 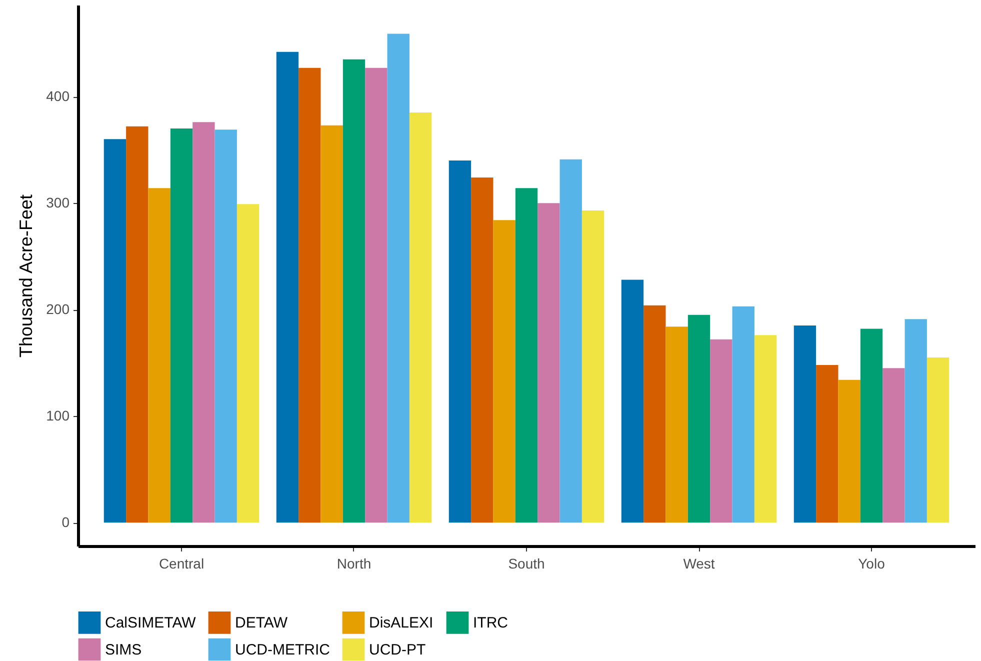 What do you see at coordinates (282, 650) in the screenshot?
I see `legend-label: UCD-METRIC` at bounding box center [282, 650].